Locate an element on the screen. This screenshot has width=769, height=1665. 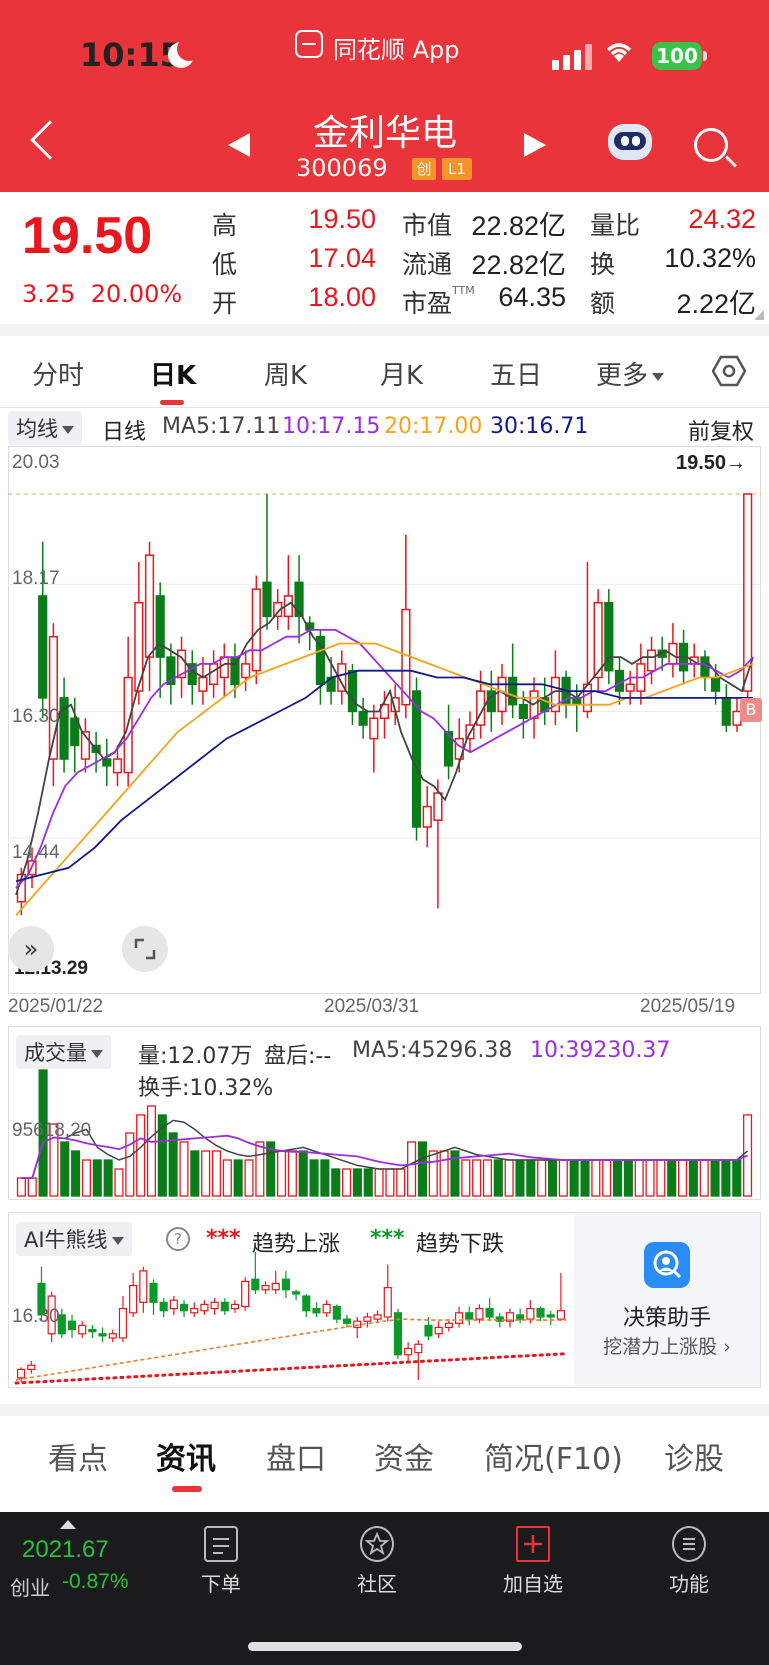
tab-news: 资讯 is located at coordinates (186, 1459).